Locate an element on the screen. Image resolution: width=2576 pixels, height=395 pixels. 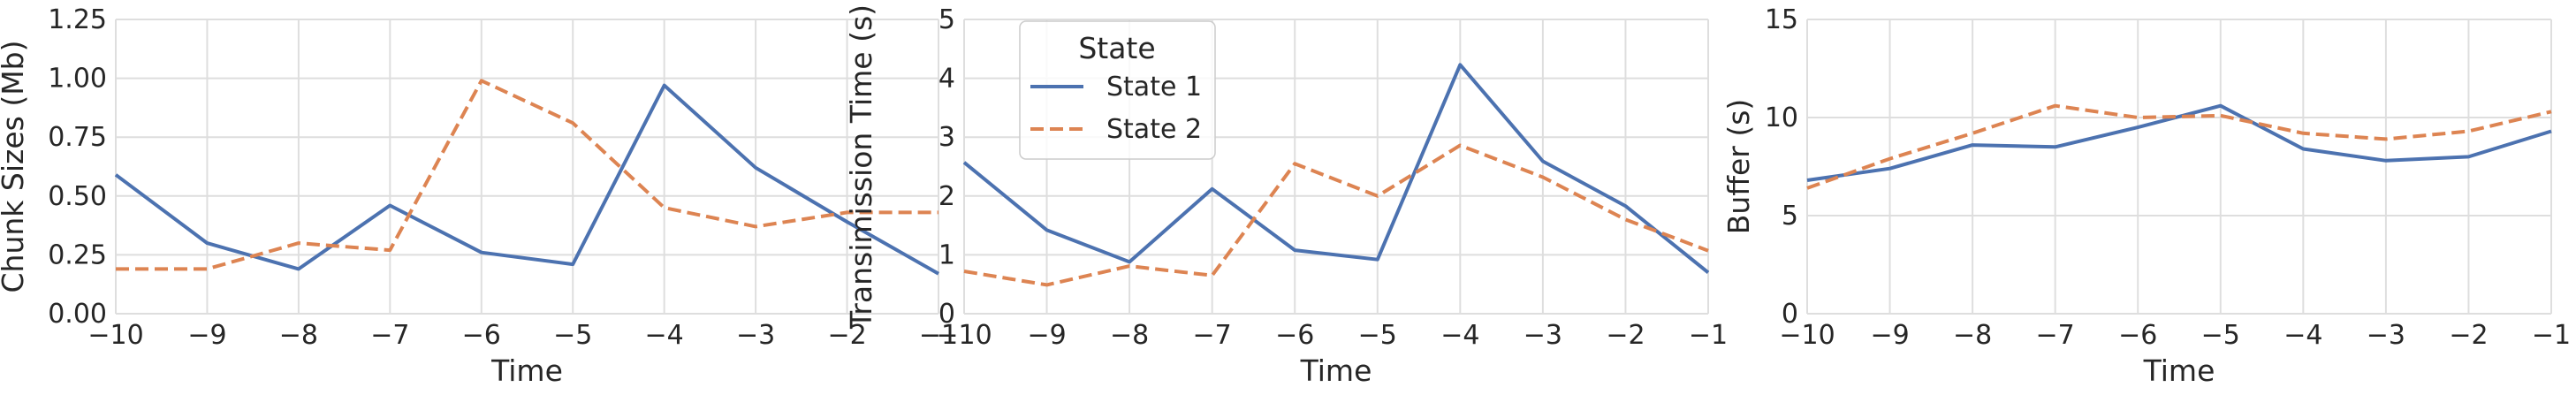
y-tick-label: 1 is located at coordinates (946, 254).